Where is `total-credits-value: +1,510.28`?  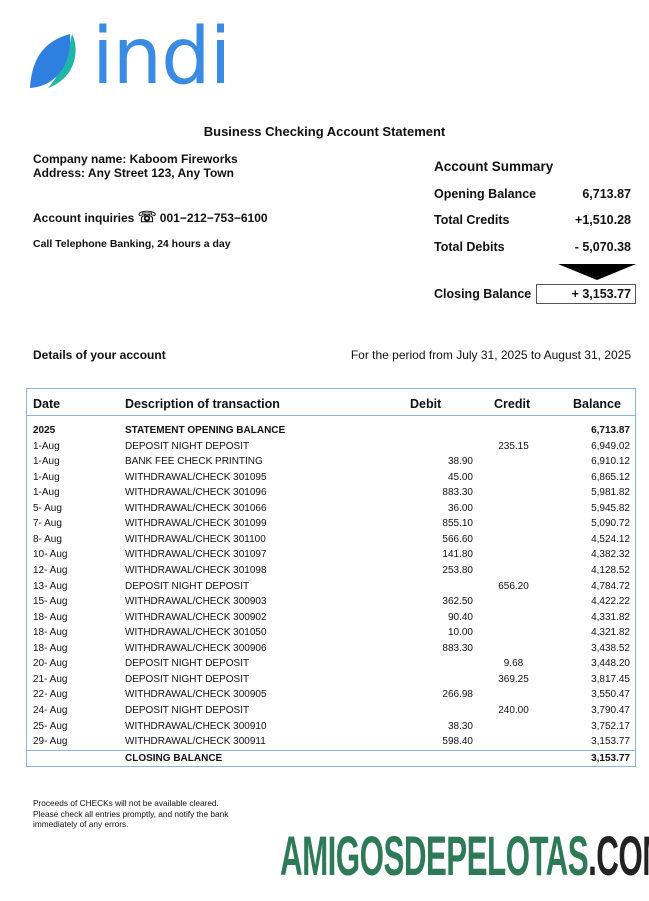 total-credits-value: +1,510.28 is located at coordinates (603, 220).